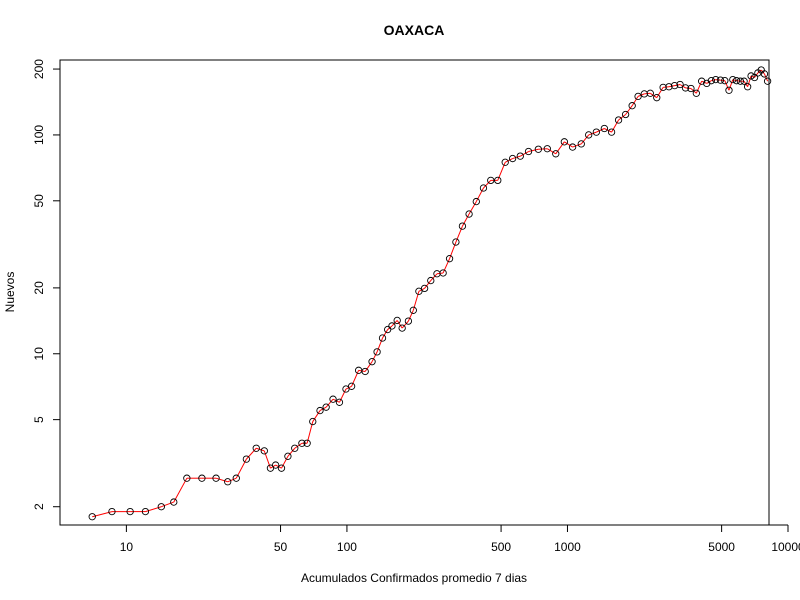  What do you see at coordinates (414, 30) in the screenshot?
I see `chart-title: OAXACA` at bounding box center [414, 30].